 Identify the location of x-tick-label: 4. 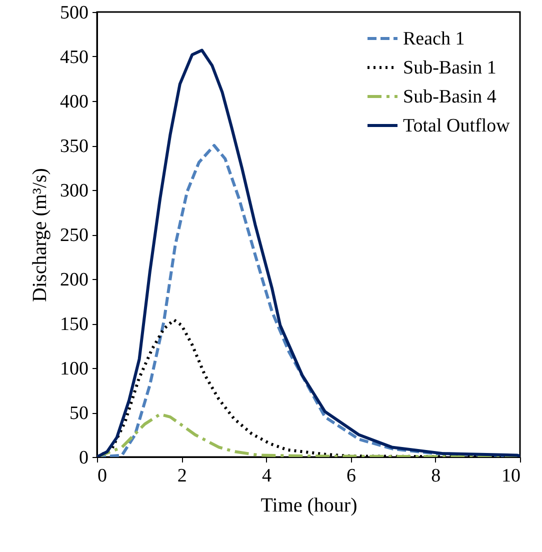
(267, 476).